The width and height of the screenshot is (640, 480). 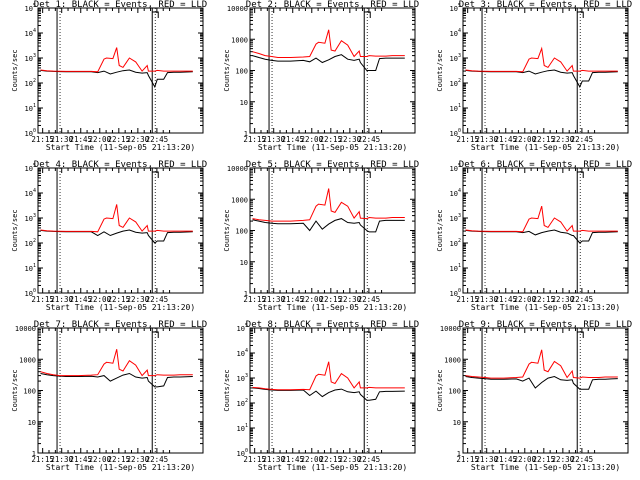 What do you see at coordinates (455, 133) in the screenshot?
I see `y-tick-label: 10⁰` at bounding box center [455, 133].